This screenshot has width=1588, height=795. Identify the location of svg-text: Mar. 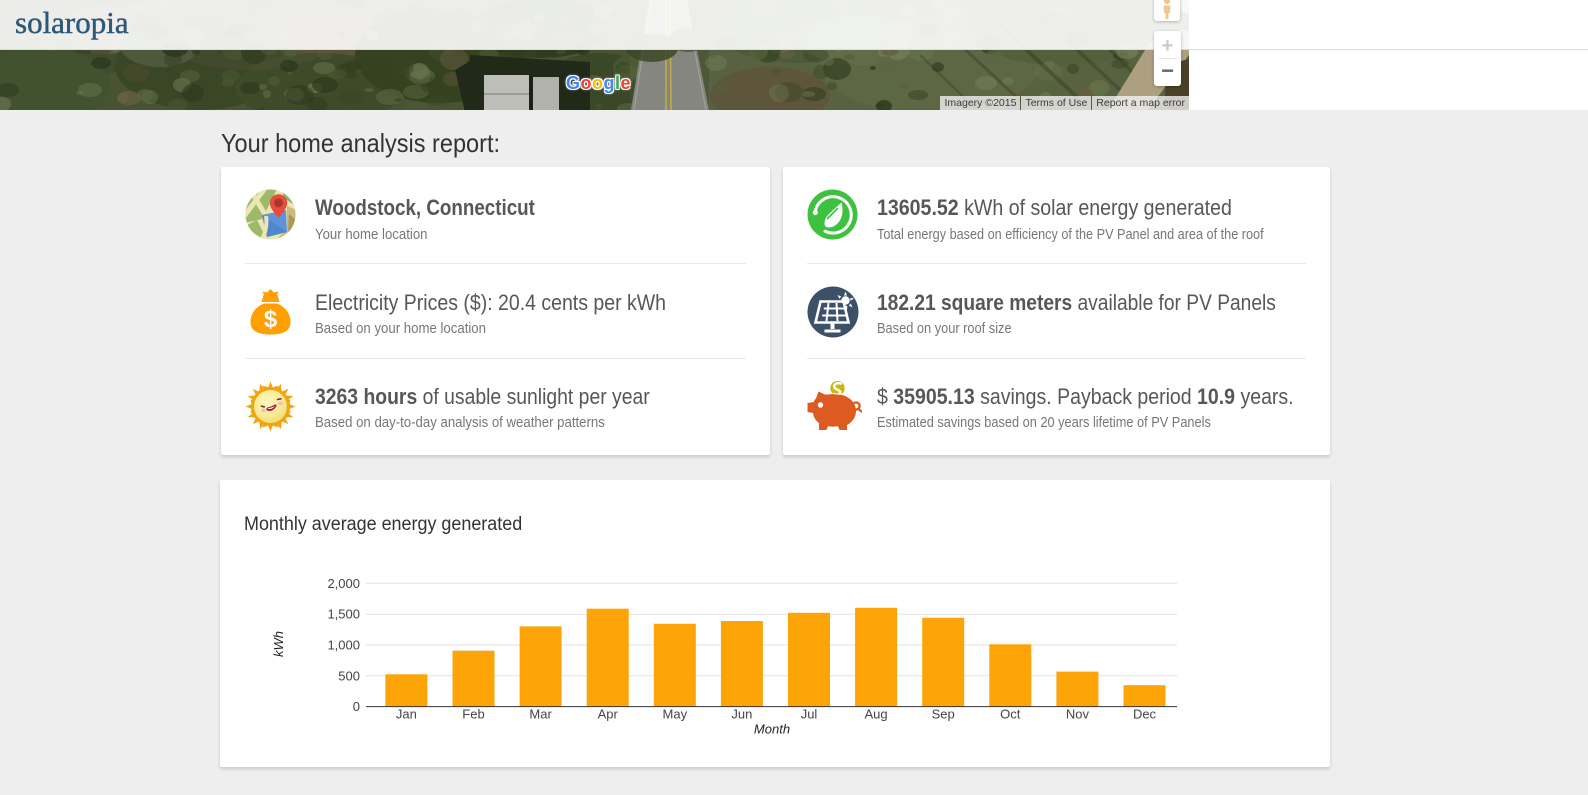
(540, 714).